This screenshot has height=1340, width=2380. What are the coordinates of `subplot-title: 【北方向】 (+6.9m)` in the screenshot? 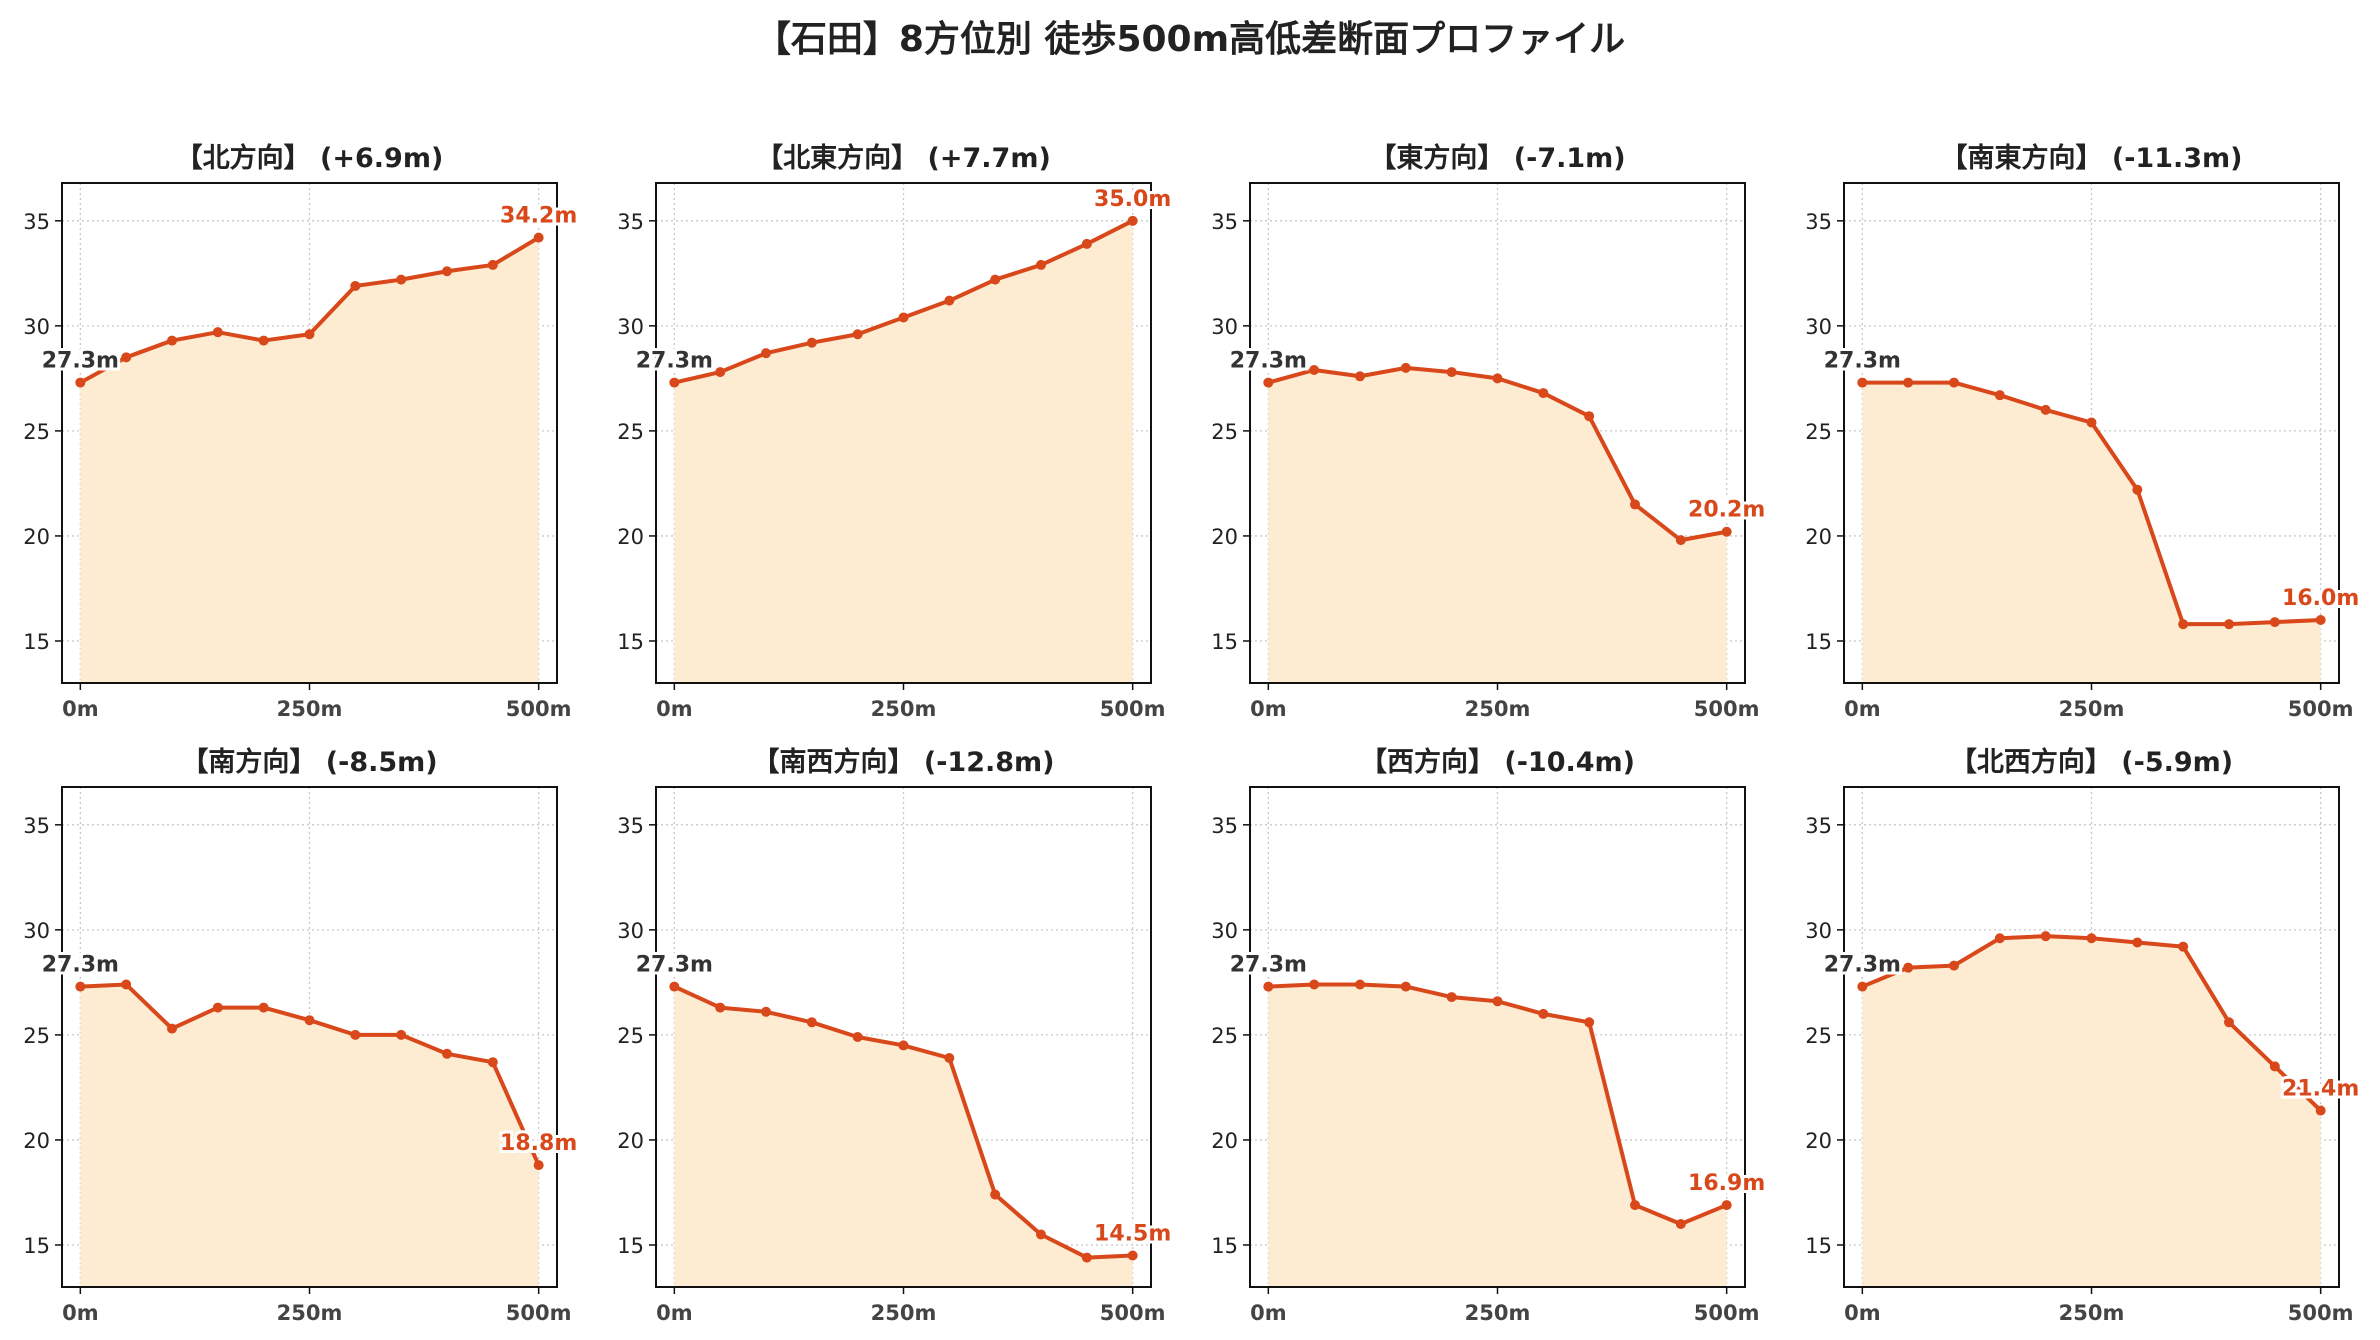 It's located at (310, 158).